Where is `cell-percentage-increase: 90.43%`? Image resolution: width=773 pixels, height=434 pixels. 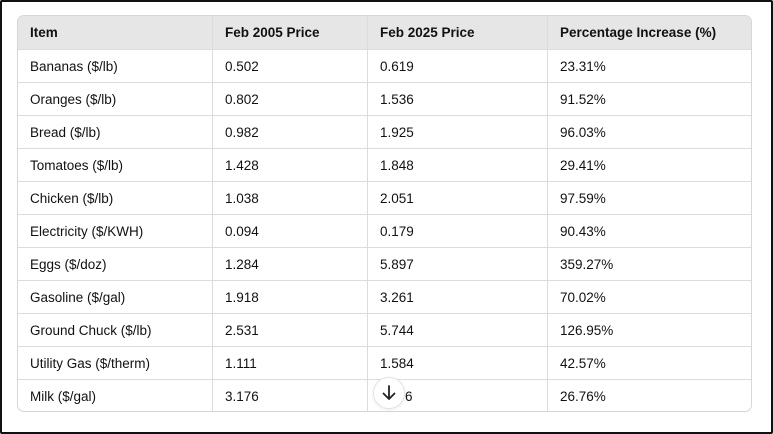 cell-percentage-increase: 90.43% is located at coordinates (649, 231).